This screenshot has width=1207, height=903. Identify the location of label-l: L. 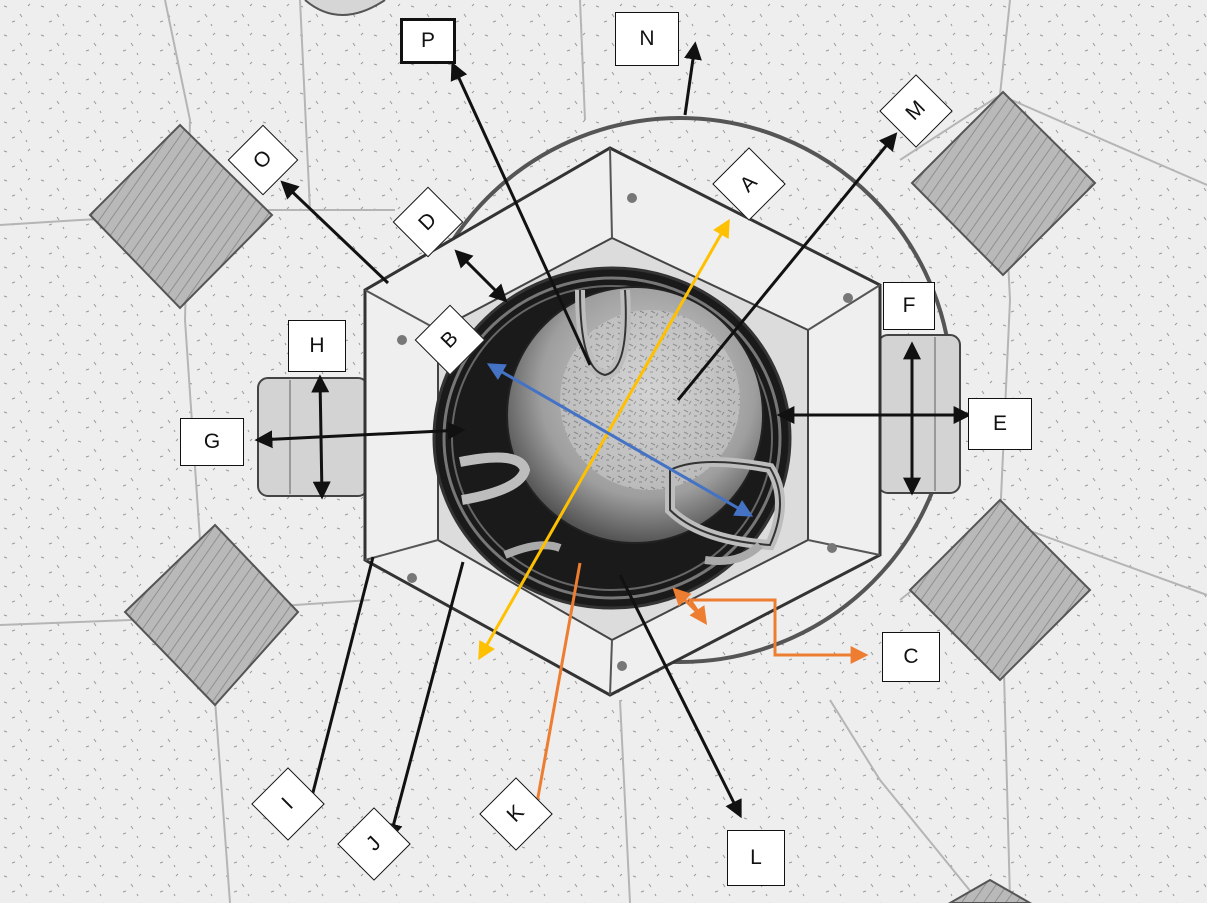
(756, 858).